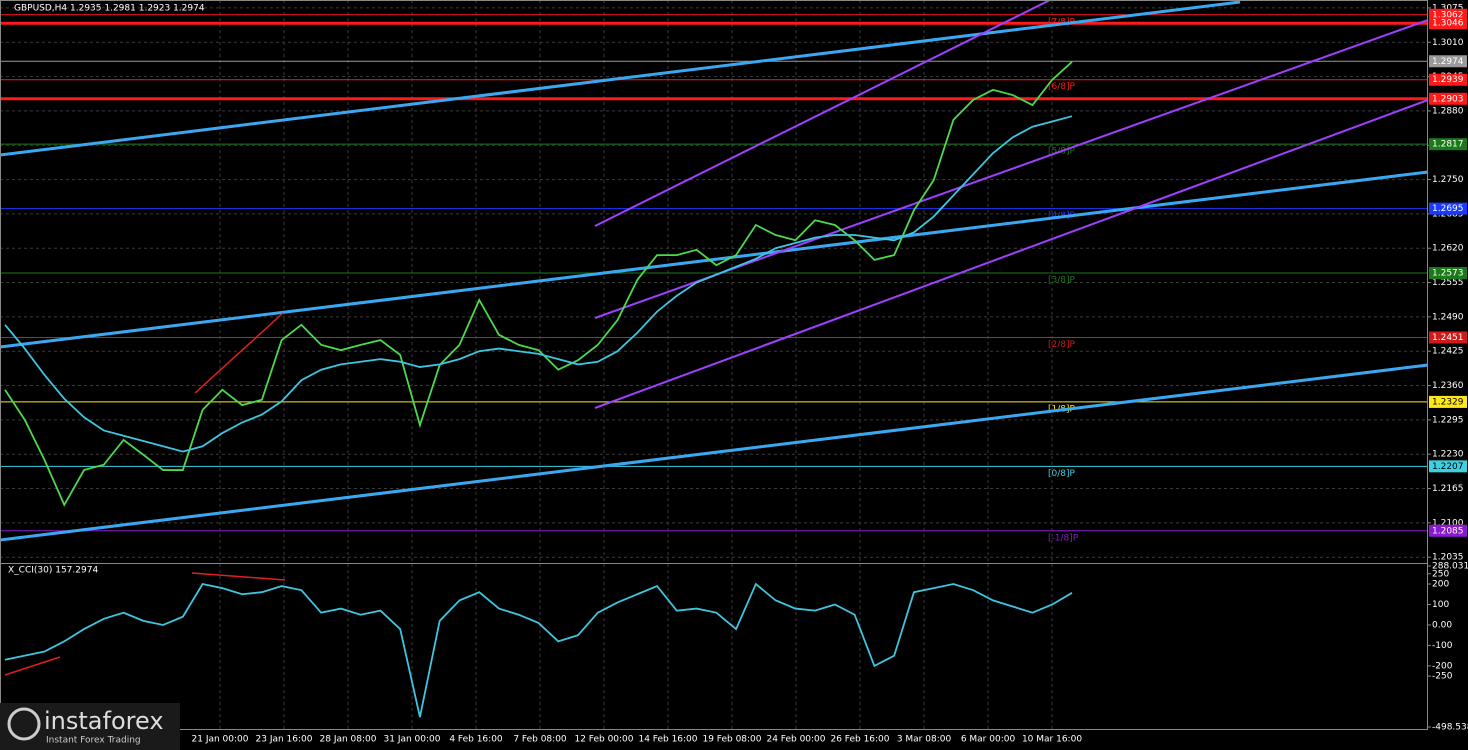 The width and height of the screenshot is (1468, 750). What do you see at coordinates (220, 740) in the screenshot?
I see `x-tick-label: 21 Jan 00:00` at bounding box center [220, 740].